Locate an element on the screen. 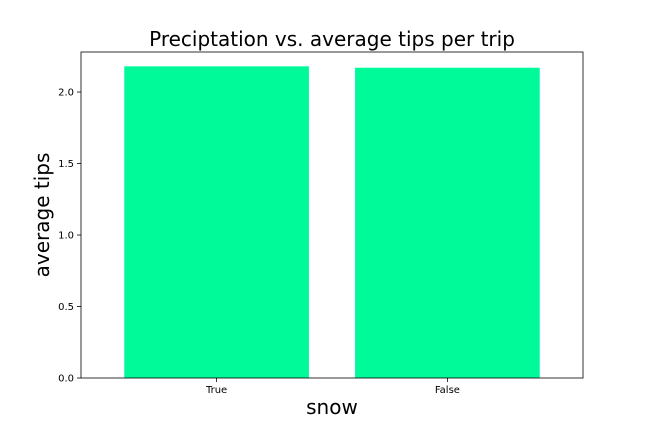  y-axis-label: average tips is located at coordinates (42, 215).